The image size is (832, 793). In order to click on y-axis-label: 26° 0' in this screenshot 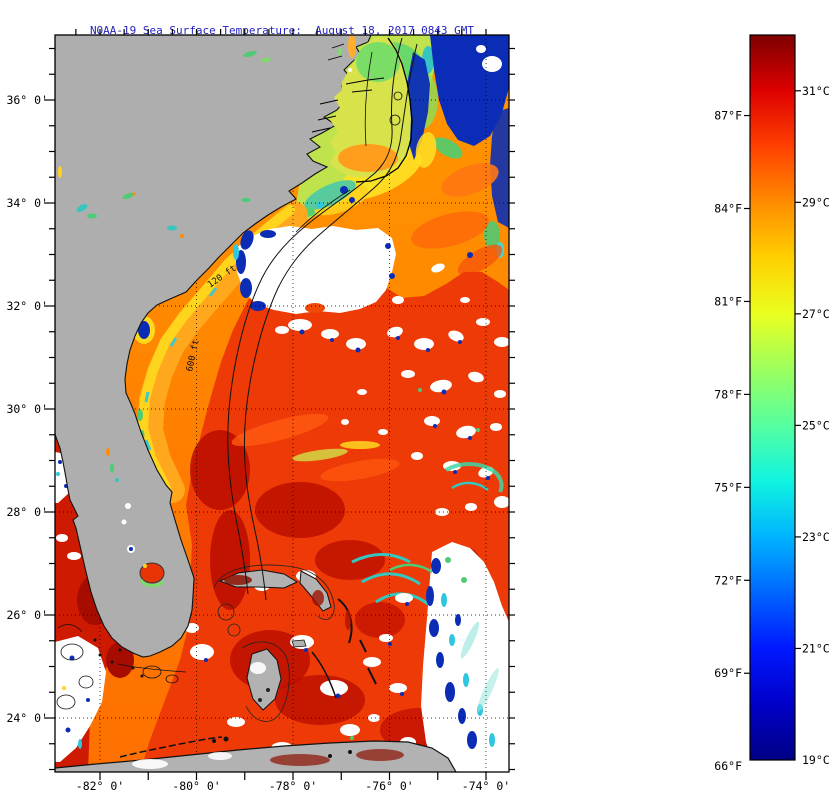, I will do `click(27, 615)`.